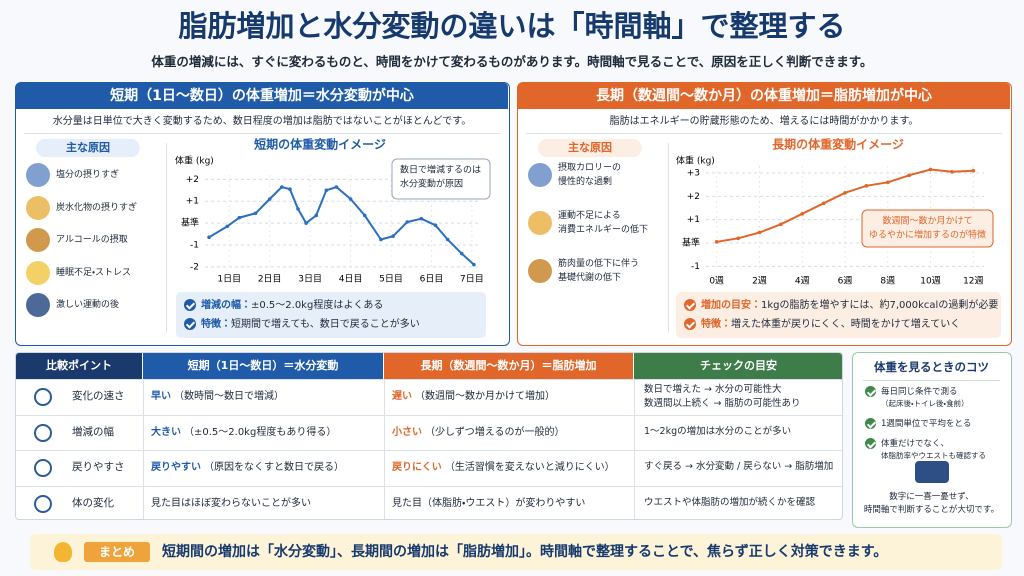  What do you see at coordinates (417, 467) in the screenshot?
I see `emphasis: 戻りにくい` at bounding box center [417, 467].